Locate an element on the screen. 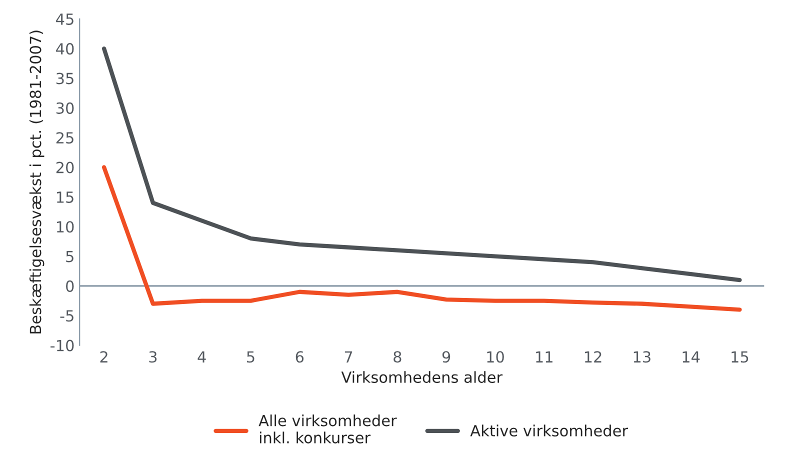 The image size is (796, 473). legend-label: Aktive virksomheder is located at coordinates (549, 430).